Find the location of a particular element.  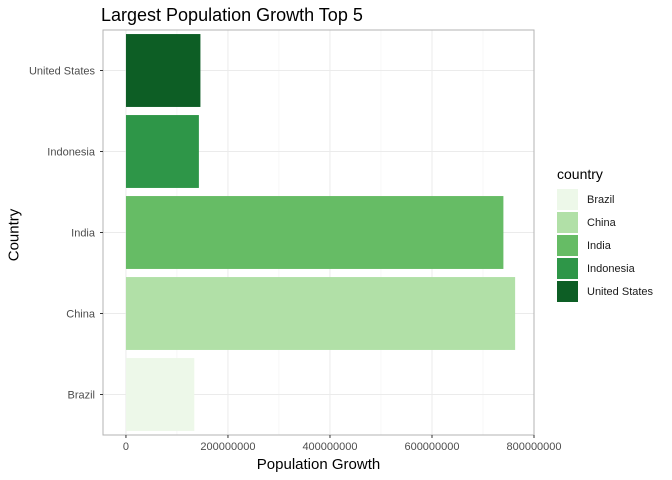

bar-indonesia is located at coordinates (162, 151).